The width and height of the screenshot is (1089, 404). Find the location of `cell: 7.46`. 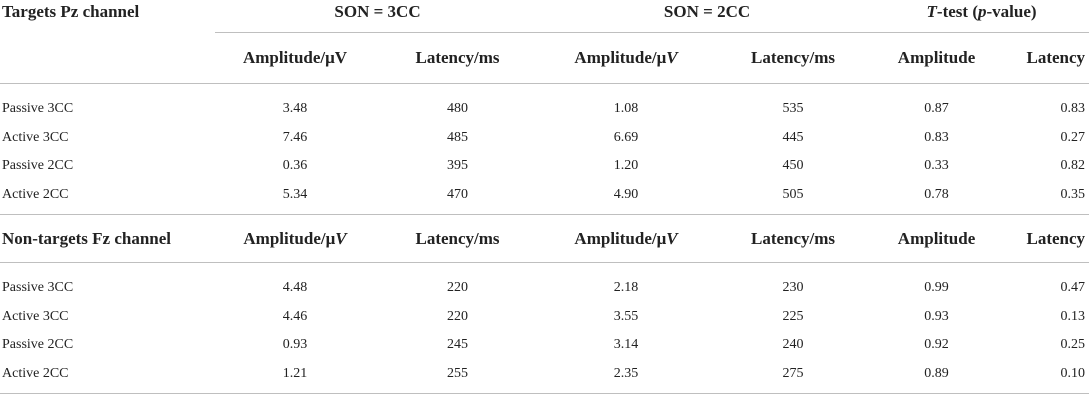

cell: 7.46 is located at coordinates (295, 137).